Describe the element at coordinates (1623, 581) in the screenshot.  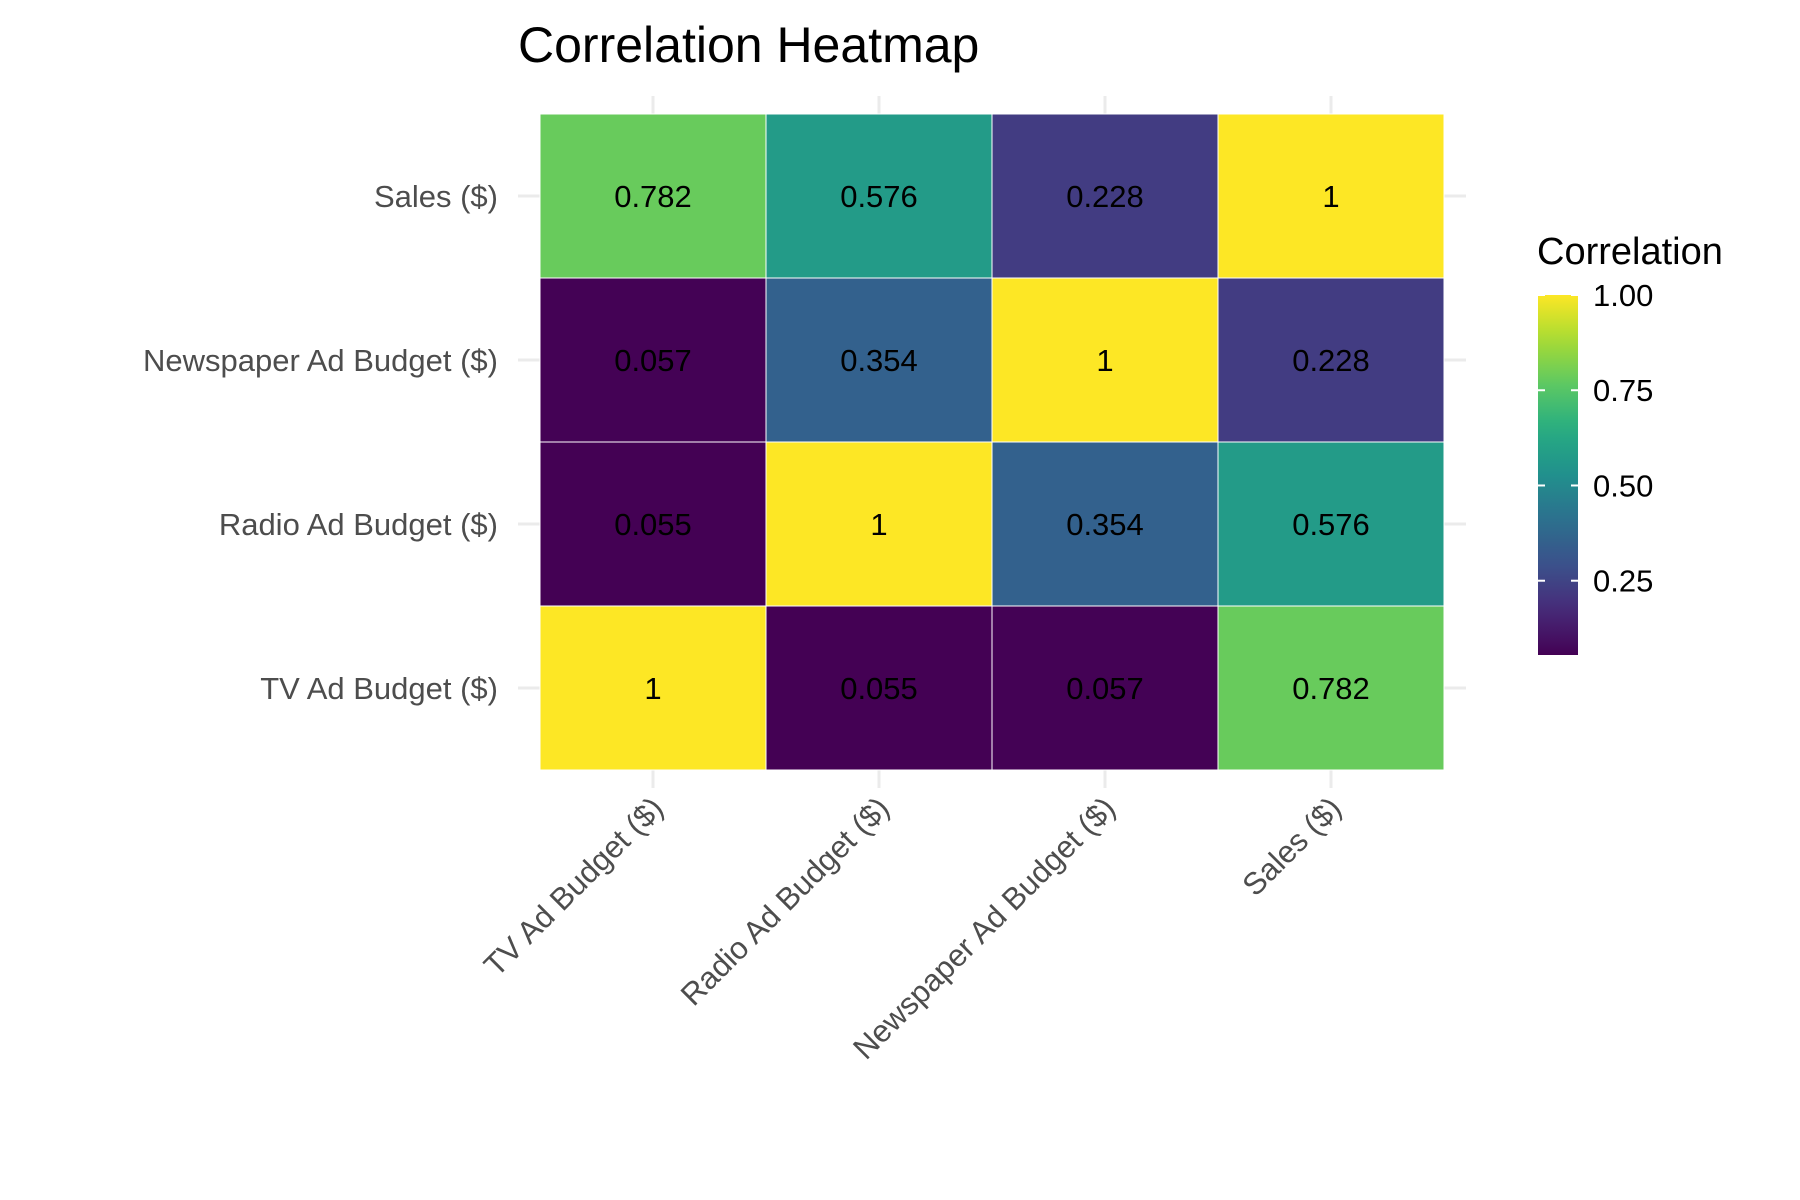
I see `legend-tick-label: 0.25` at that location.